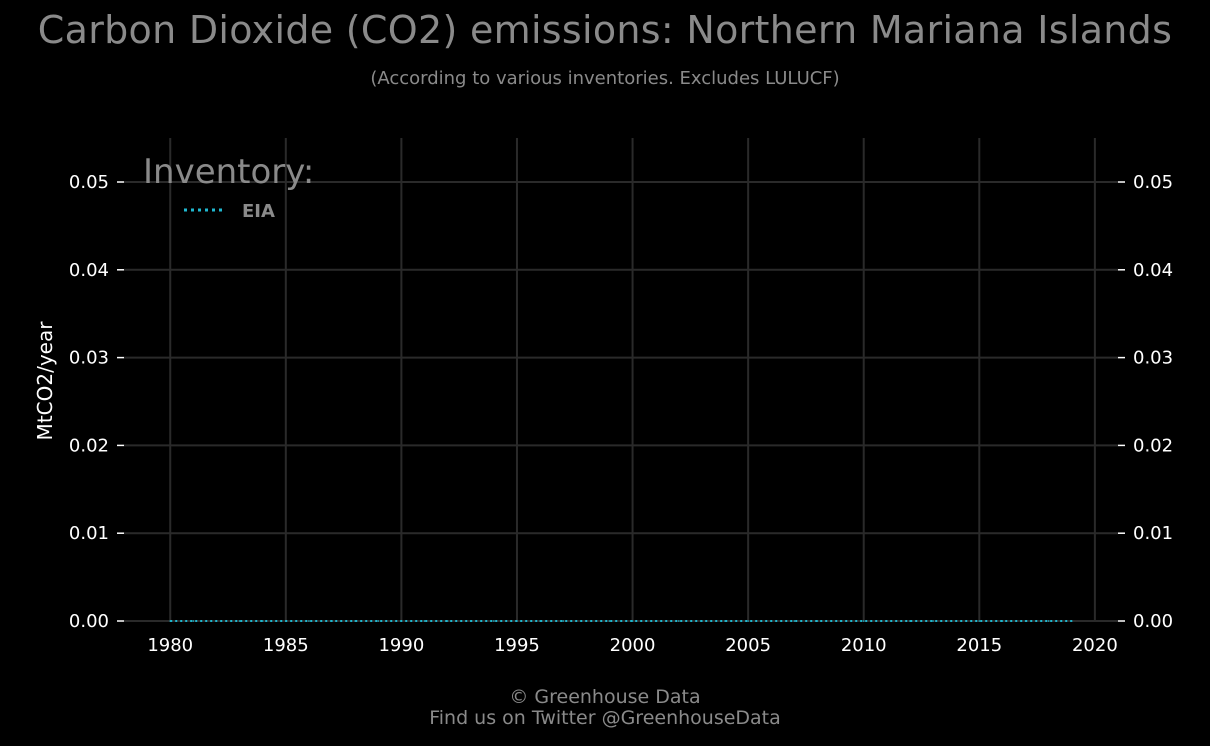 The width and height of the screenshot is (1210, 746). What do you see at coordinates (1095, 645) in the screenshot?
I see `x-tick-label: 2020` at bounding box center [1095, 645].